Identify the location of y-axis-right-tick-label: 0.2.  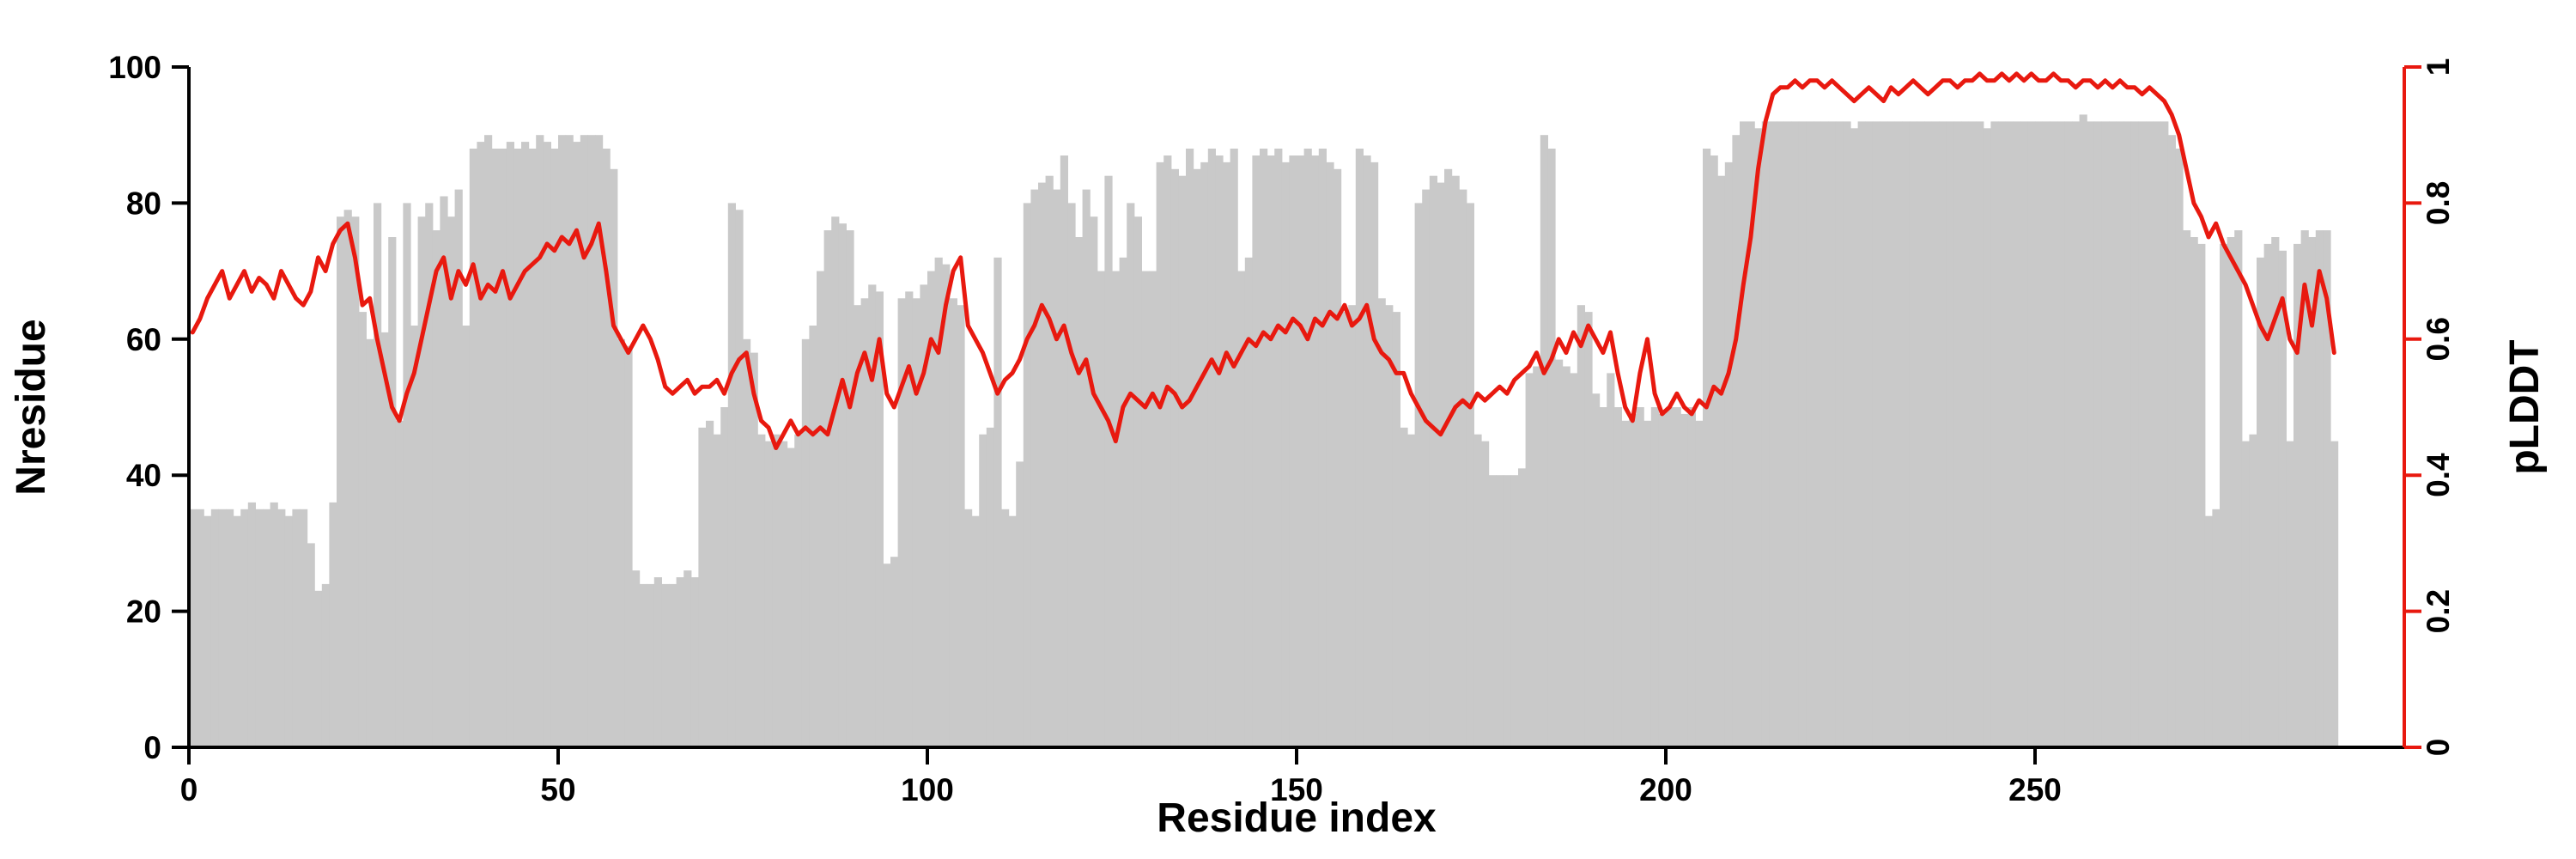
(2438, 611).